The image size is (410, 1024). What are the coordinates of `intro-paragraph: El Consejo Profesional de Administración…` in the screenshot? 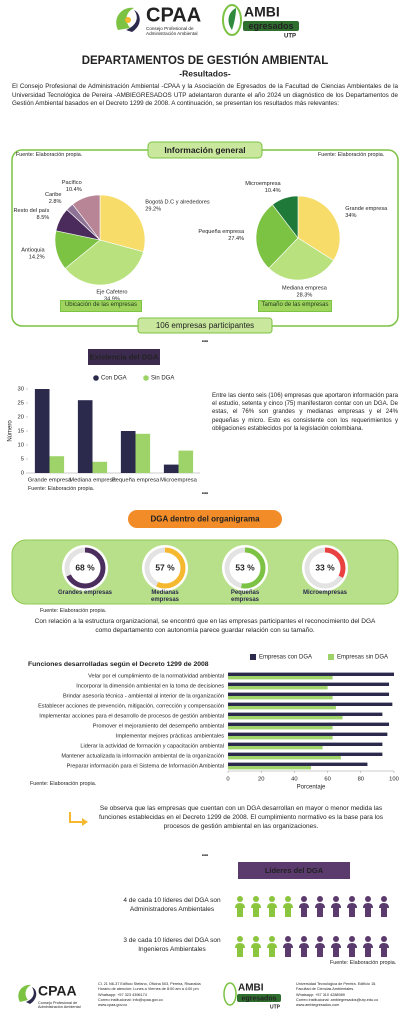 It's located at (205, 95).